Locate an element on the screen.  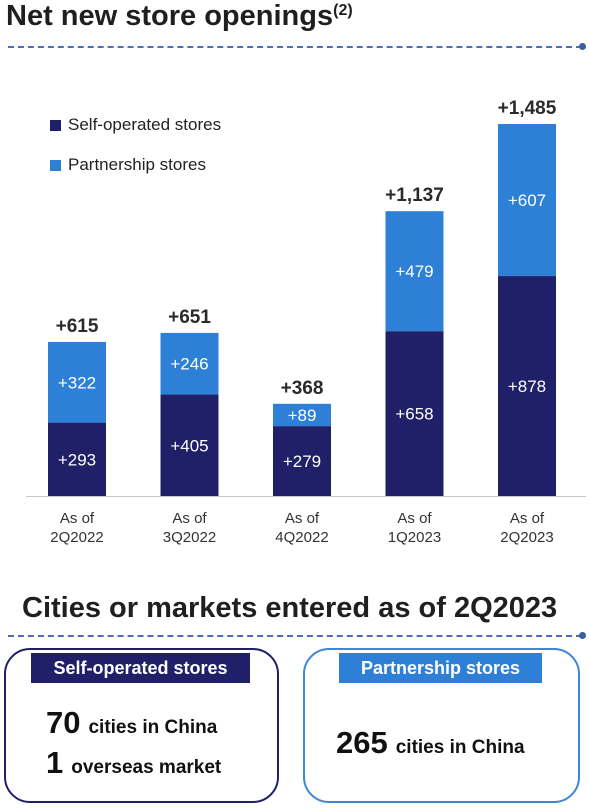
x-tick-label-as-of-3q2022-line1: As of is located at coordinates (189, 518).